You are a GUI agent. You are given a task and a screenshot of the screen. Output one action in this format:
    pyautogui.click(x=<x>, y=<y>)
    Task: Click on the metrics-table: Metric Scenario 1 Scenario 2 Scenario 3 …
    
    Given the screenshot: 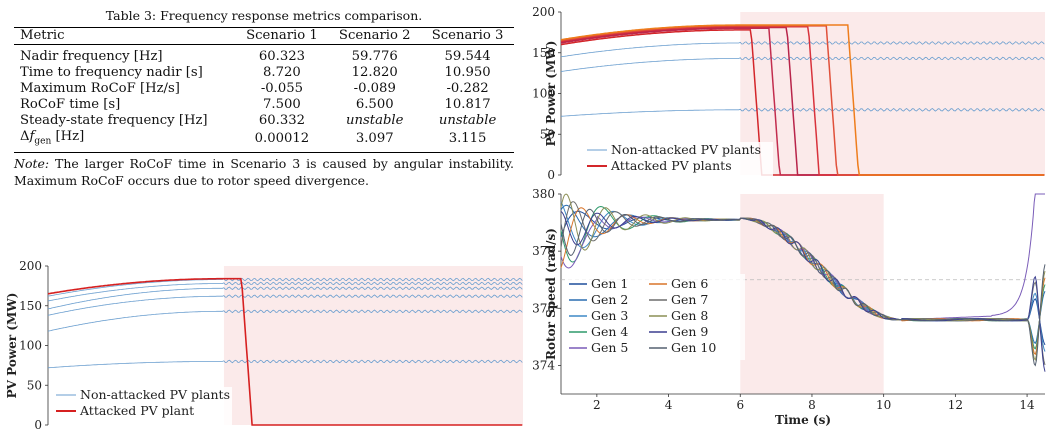 What is the action you would take?
    pyautogui.click(x=264, y=90)
    